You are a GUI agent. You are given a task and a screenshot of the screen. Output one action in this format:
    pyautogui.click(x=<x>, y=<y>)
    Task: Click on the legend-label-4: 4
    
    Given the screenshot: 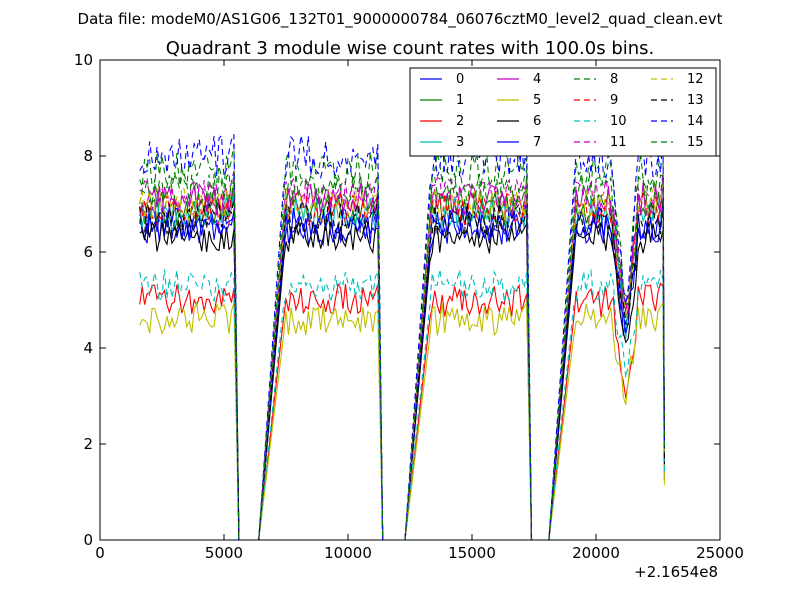 What is the action you would take?
    pyautogui.click(x=537, y=79)
    